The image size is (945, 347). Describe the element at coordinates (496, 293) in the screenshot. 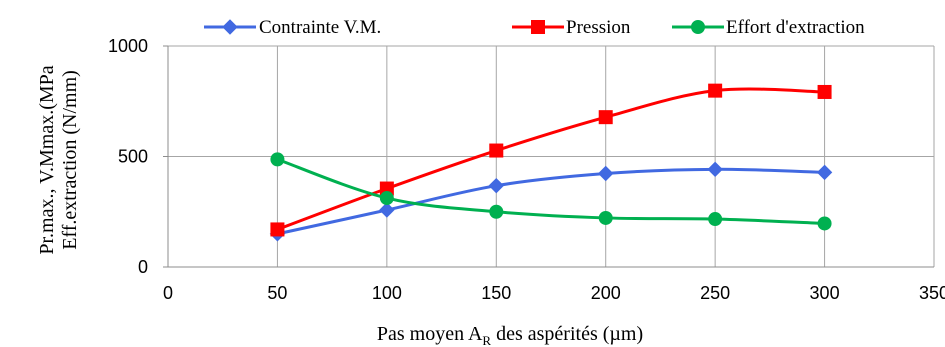

I see `x-tick-label: 150` at that location.